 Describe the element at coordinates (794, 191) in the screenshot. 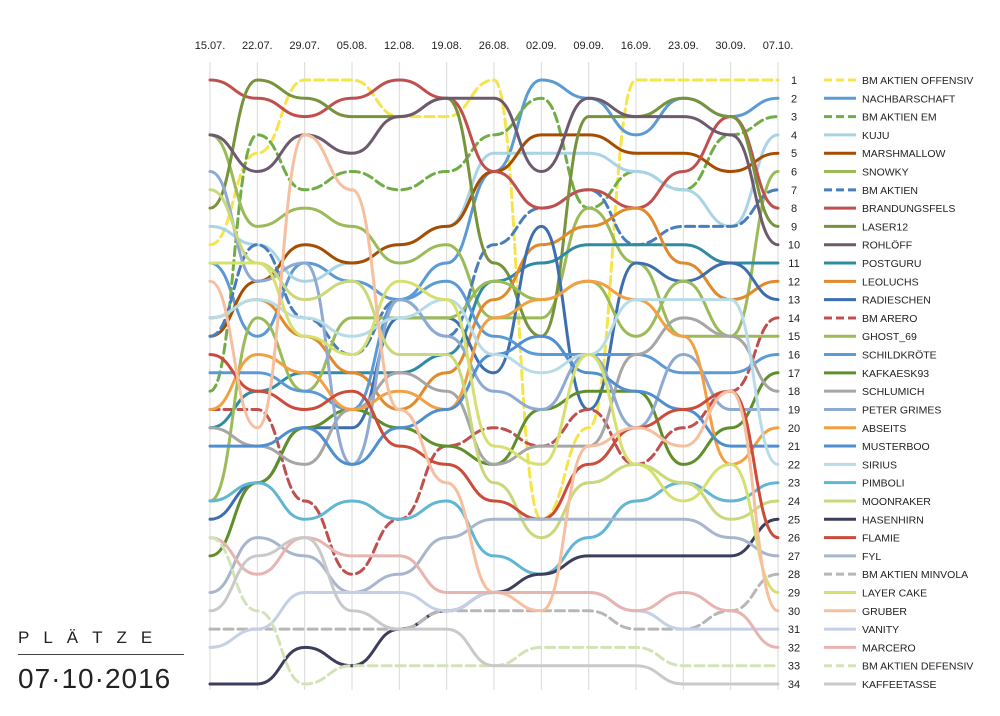

I see `rank-label: 7` at that location.